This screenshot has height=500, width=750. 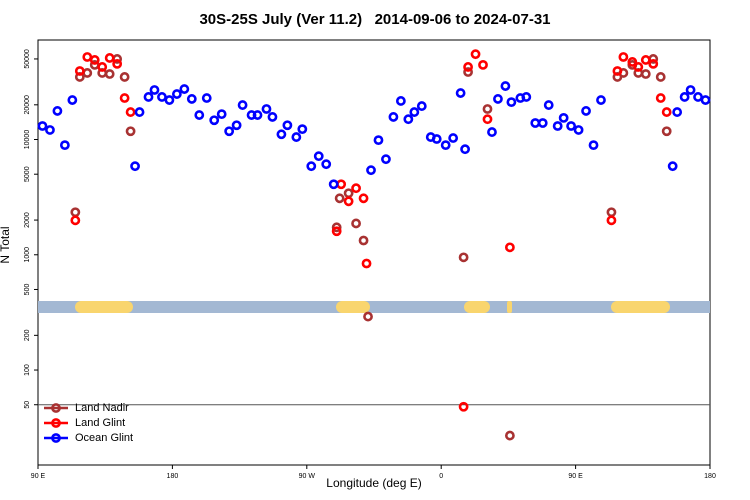 I want to click on ocean-band, so click(x=374, y=307).